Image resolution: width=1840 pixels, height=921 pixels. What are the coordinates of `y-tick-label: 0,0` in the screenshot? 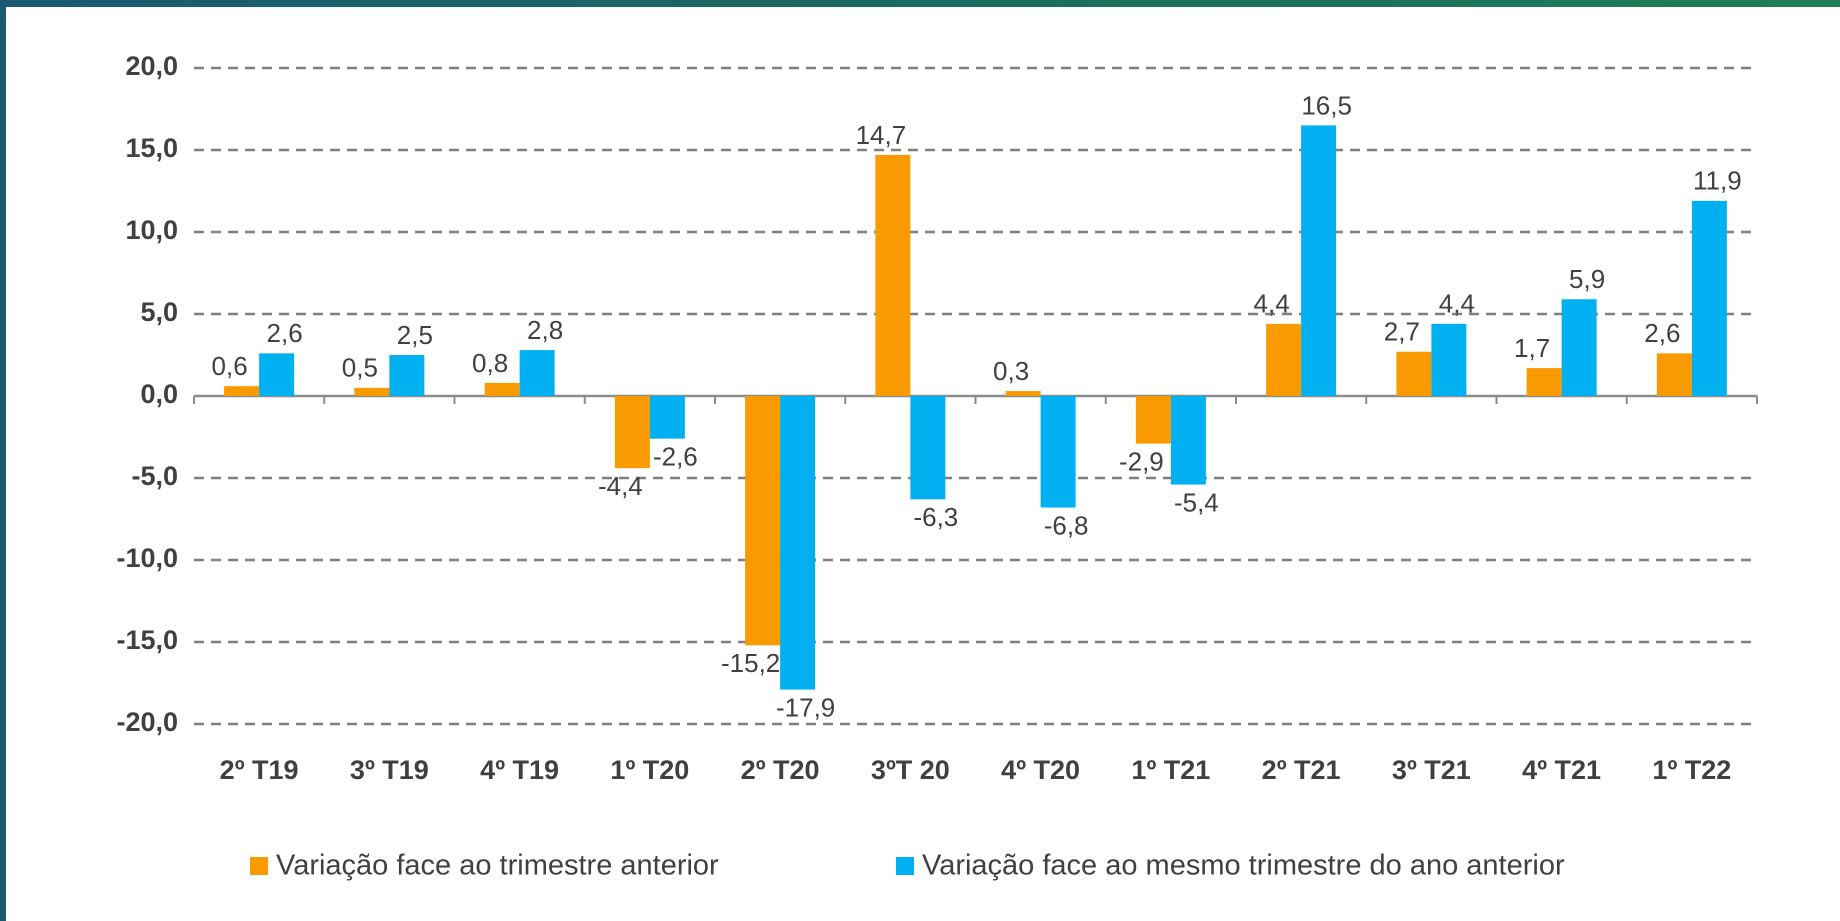 It's located at (159, 394).